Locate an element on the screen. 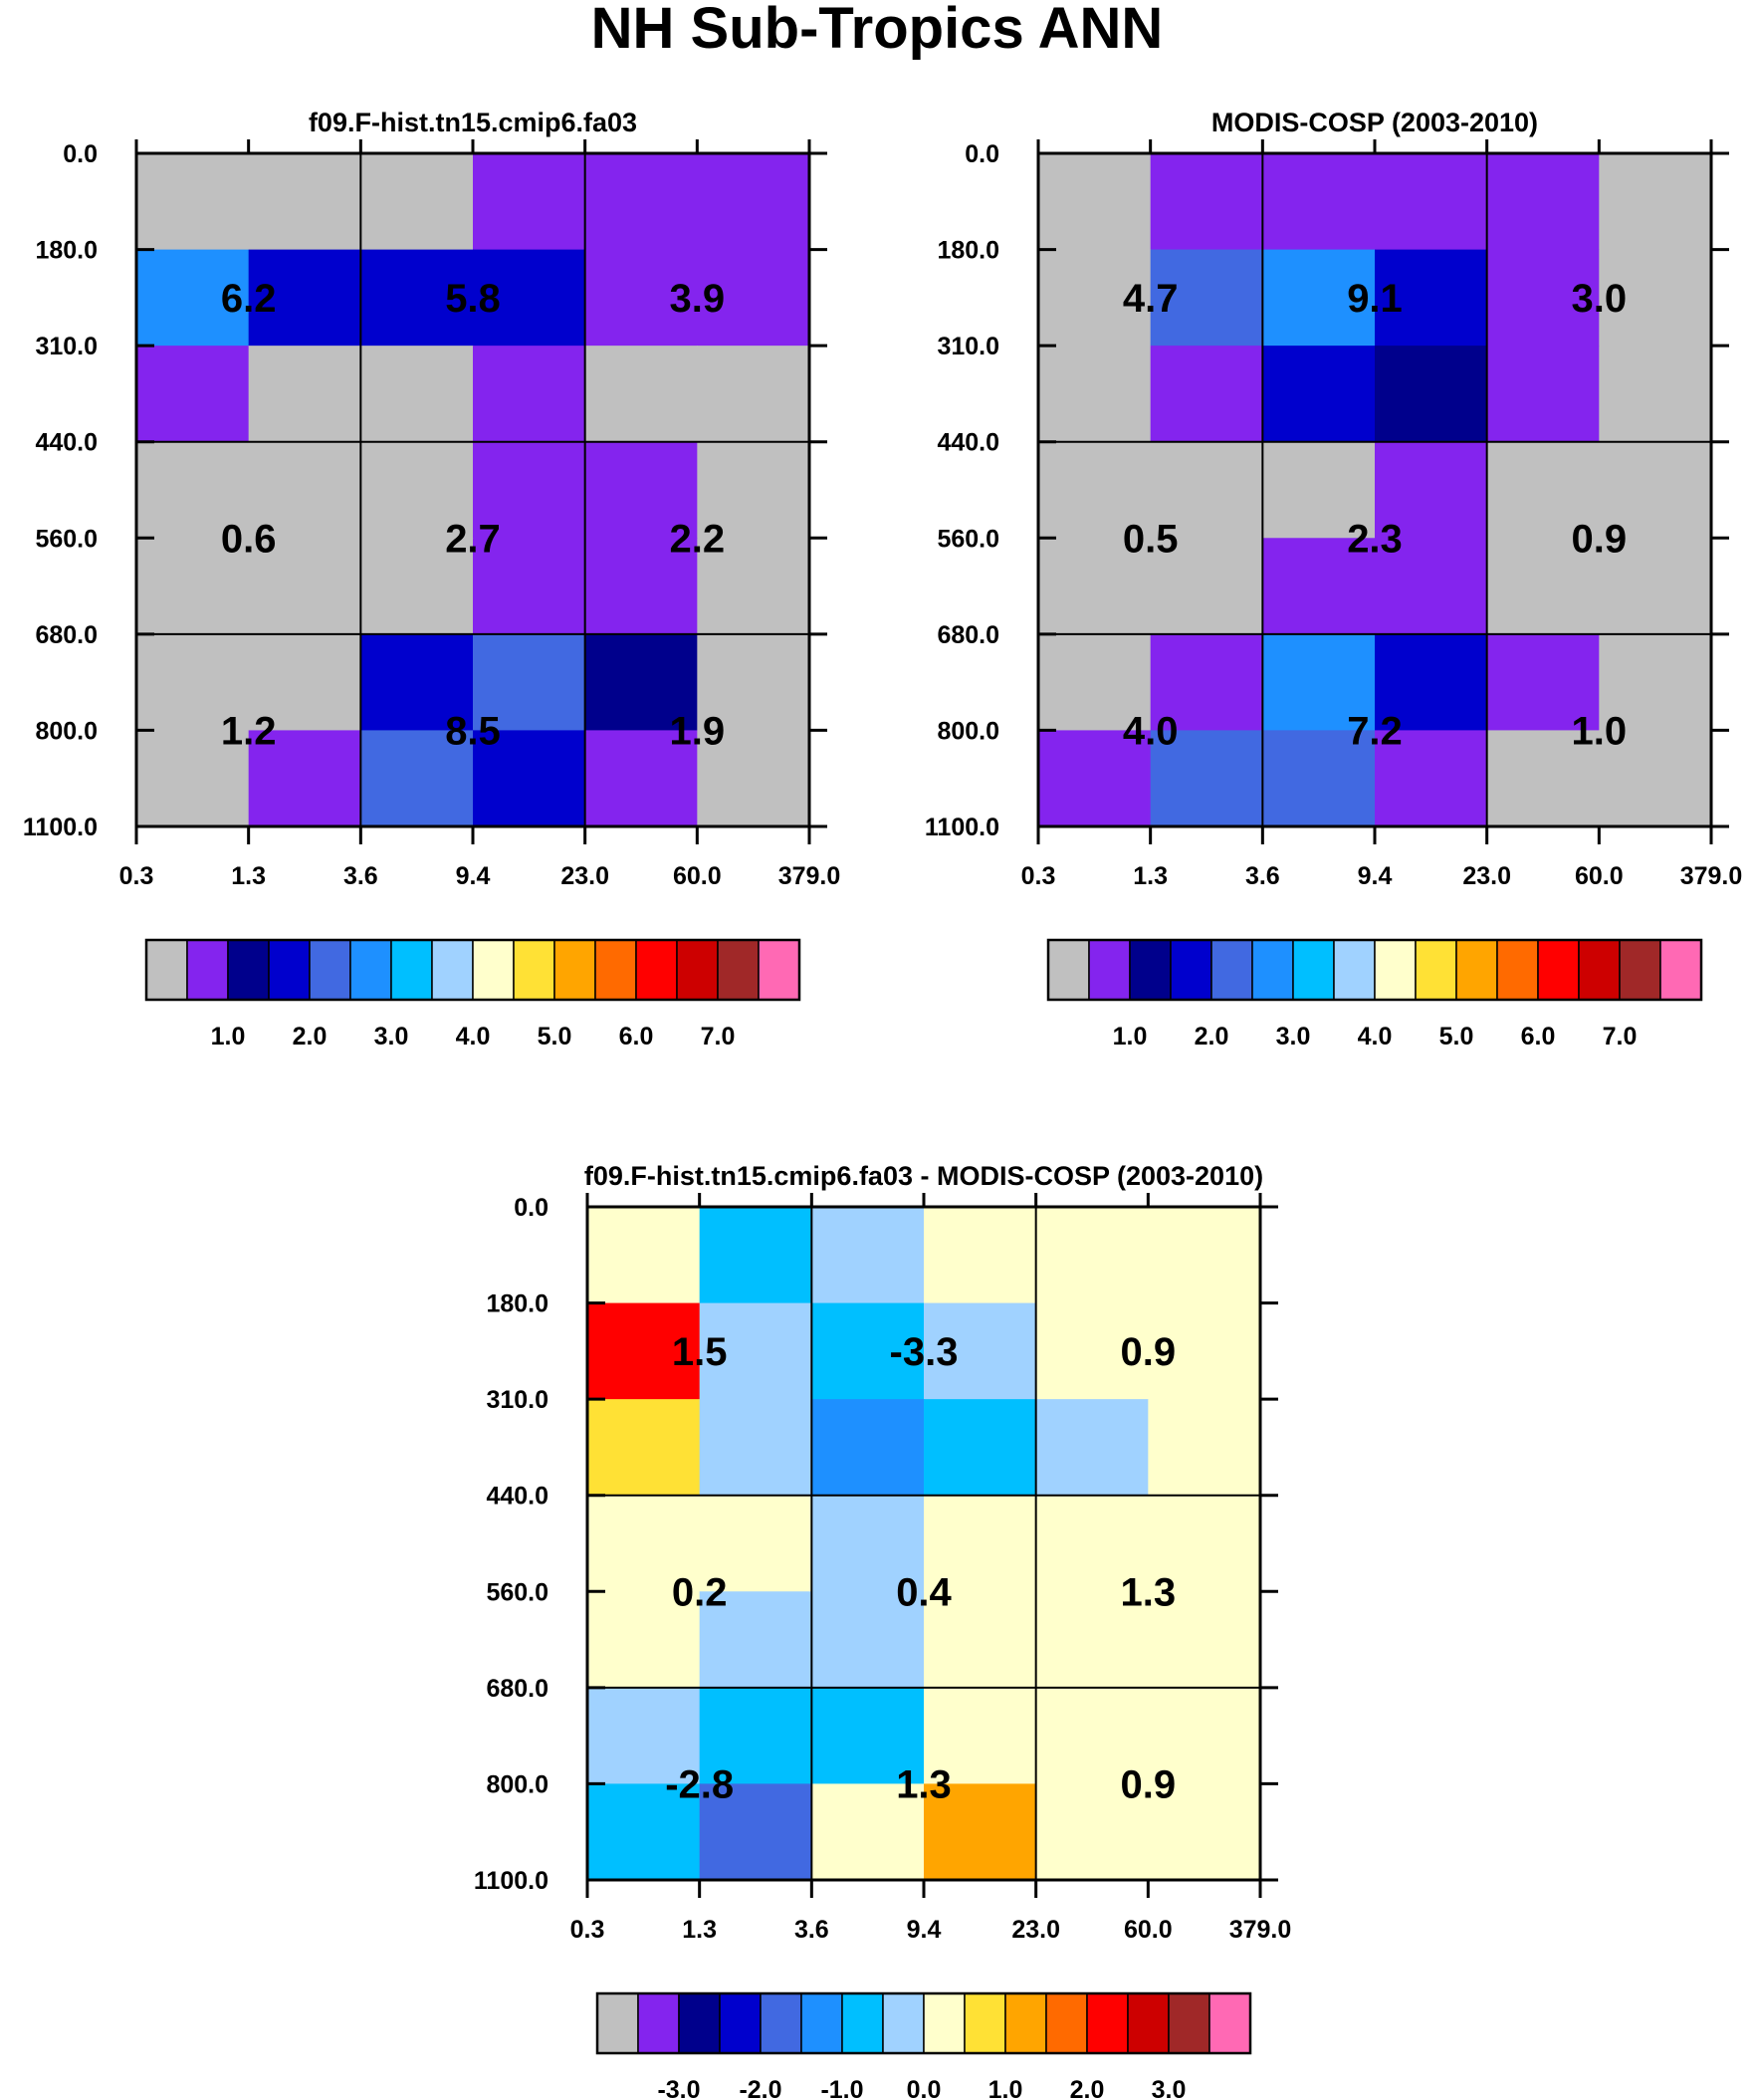 The height and width of the screenshot is (2100, 1755). box-value-label: 3.0 is located at coordinates (1600, 299).